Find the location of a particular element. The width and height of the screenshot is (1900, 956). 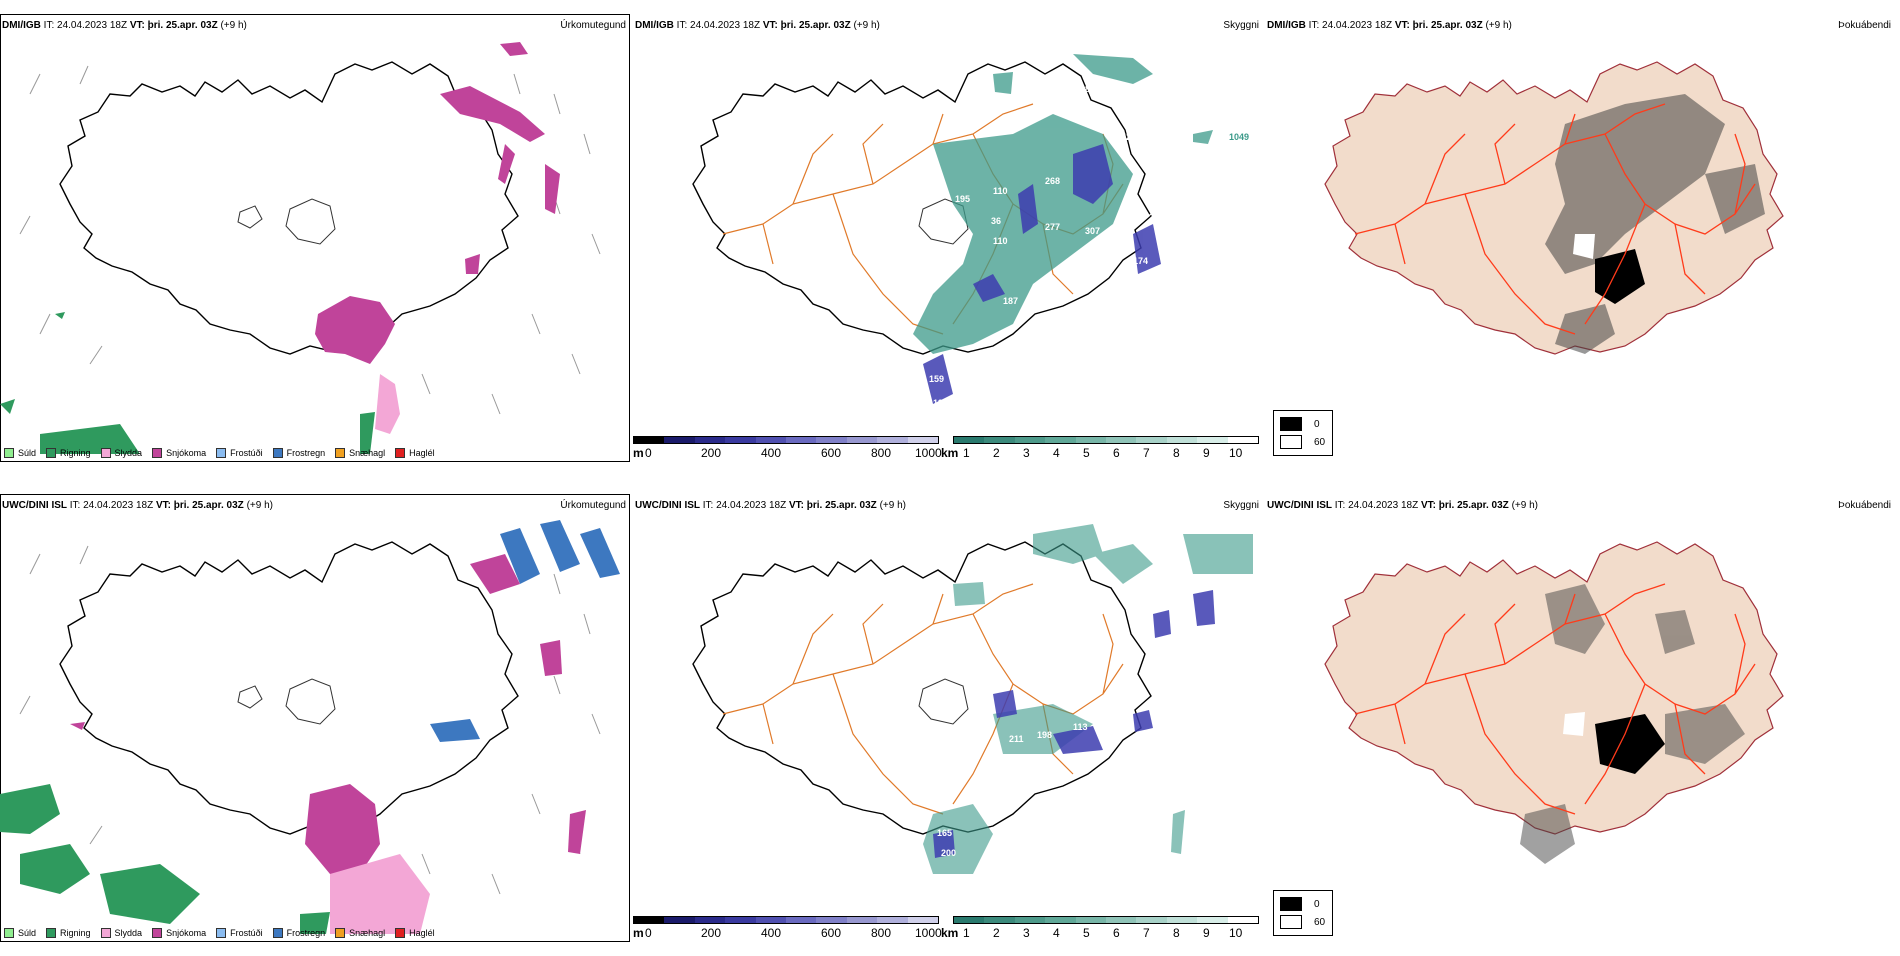

svg-text: 218 is located at coordinates (996, 393).